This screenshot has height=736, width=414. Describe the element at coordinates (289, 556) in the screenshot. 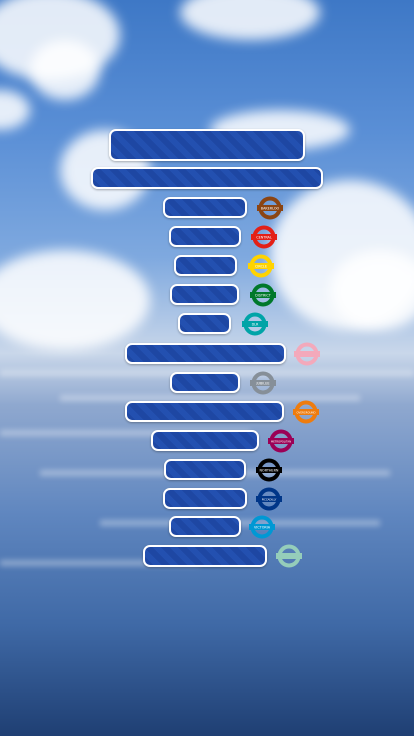

I see `waterloo-roundel-icon` at that location.